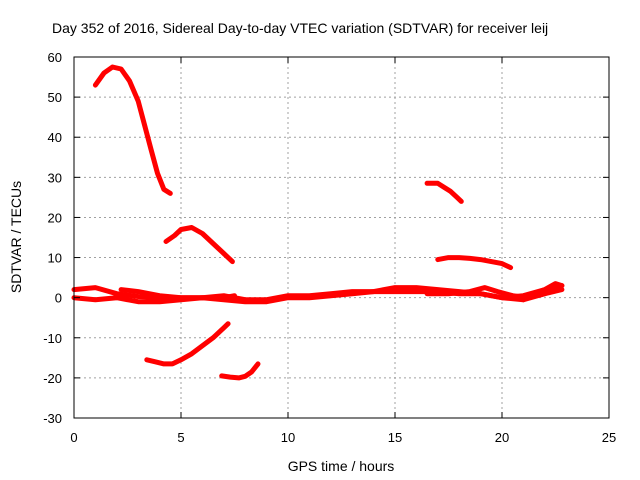 This screenshot has width=640, height=480. What do you see at coordinates (55, 258) in the screenshot?
I see `y-tick-label: 10` at bounding box center [55, 258].